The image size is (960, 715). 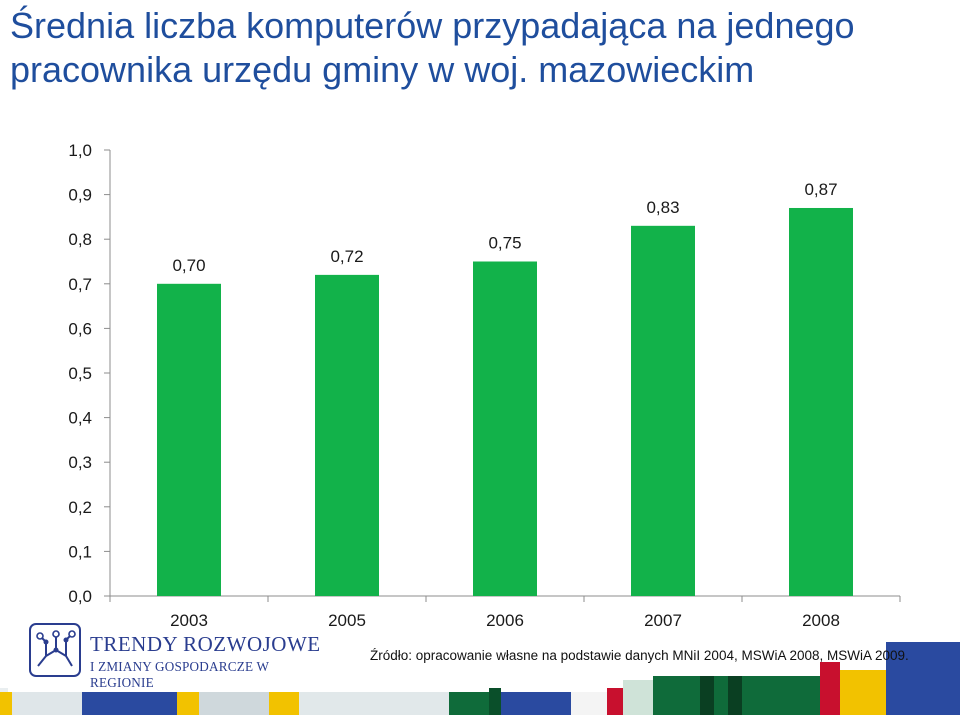 I want to click on logo-title: TRENDY ROZWOJOWE, so click(x=205, y=644).